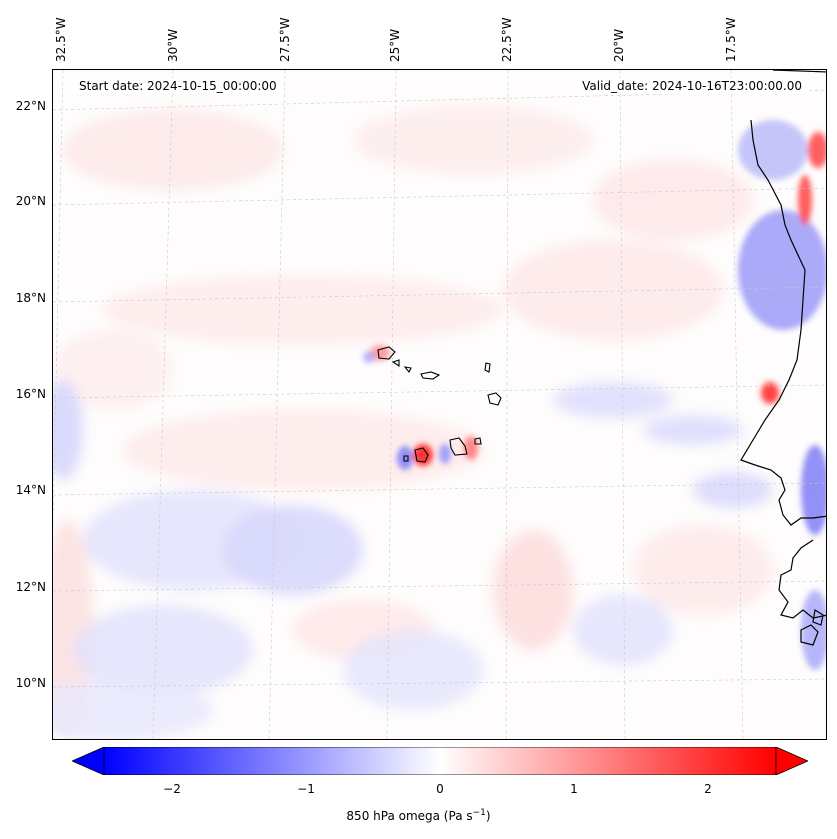 This screenshot has width=837, height=839. What do you see at coordinates (574, 789) in the screenshot?
I see `colorbar-tick-1: 1` at bounding box center [574, 789].